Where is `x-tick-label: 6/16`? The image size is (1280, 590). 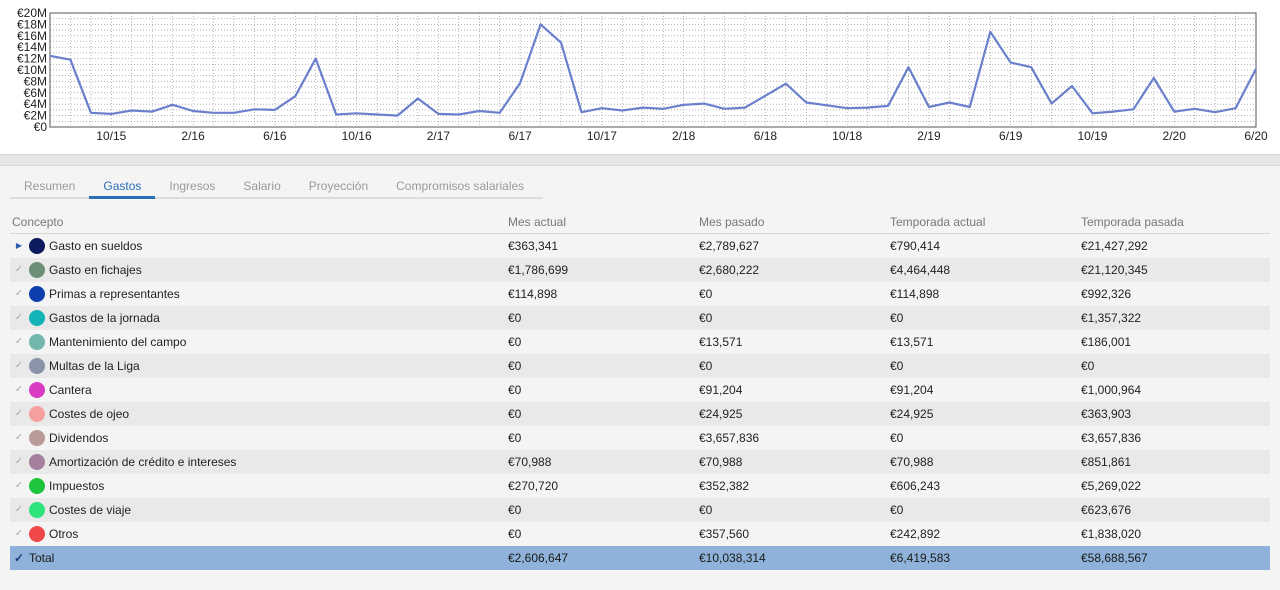
x-tick-label: 6/16 is located at coordinates (275, 136).